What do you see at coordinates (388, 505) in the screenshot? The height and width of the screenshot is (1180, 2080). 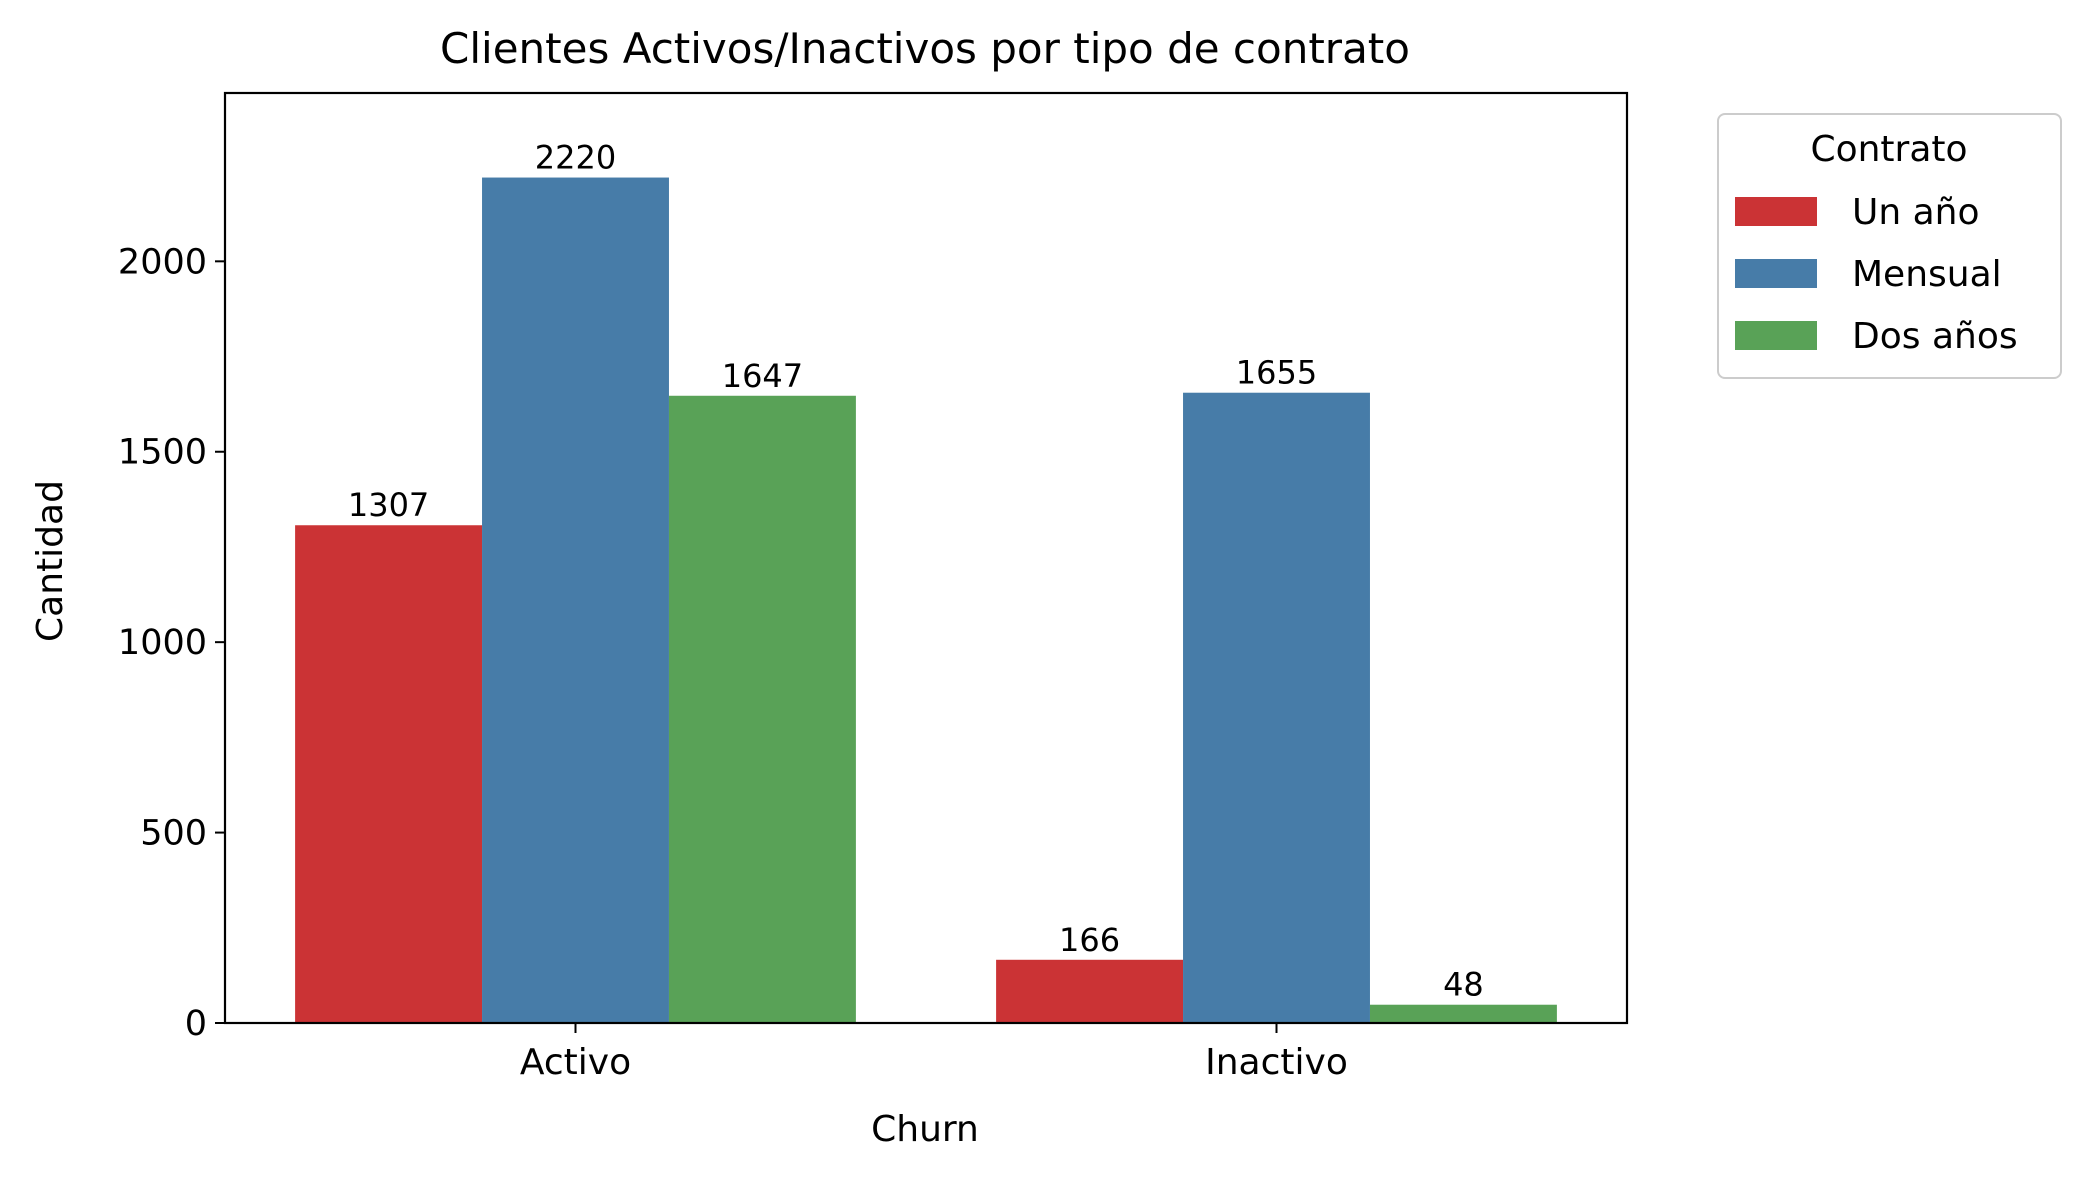 I see `bar-value-label: 1307` at bounding box center [388, 505].